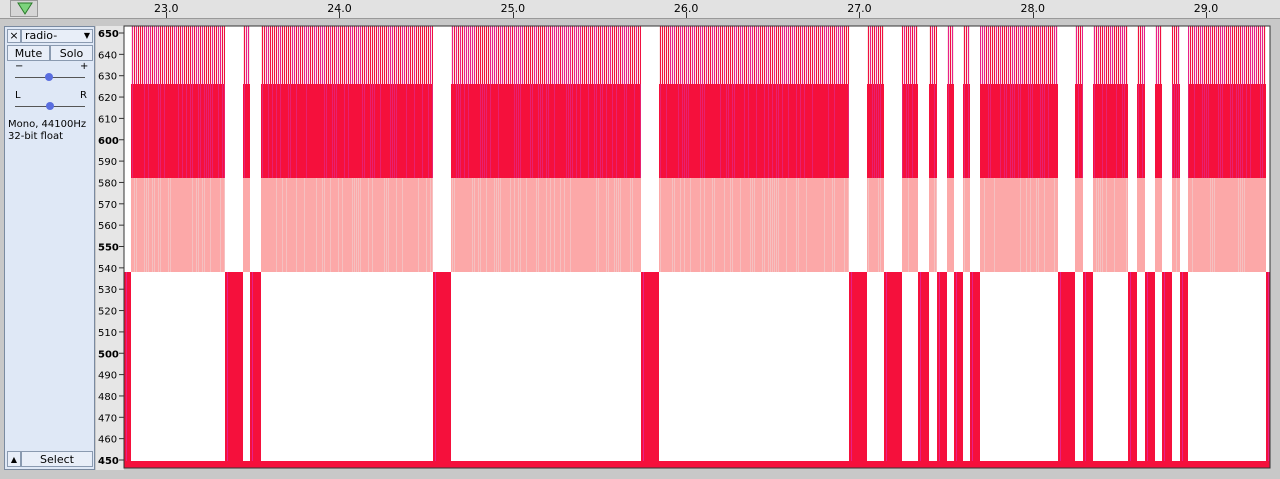  What do you see at coordinates (71, 53) in the screenshot?
I see `solo-button: Solo` at bounding box center [71, 53].